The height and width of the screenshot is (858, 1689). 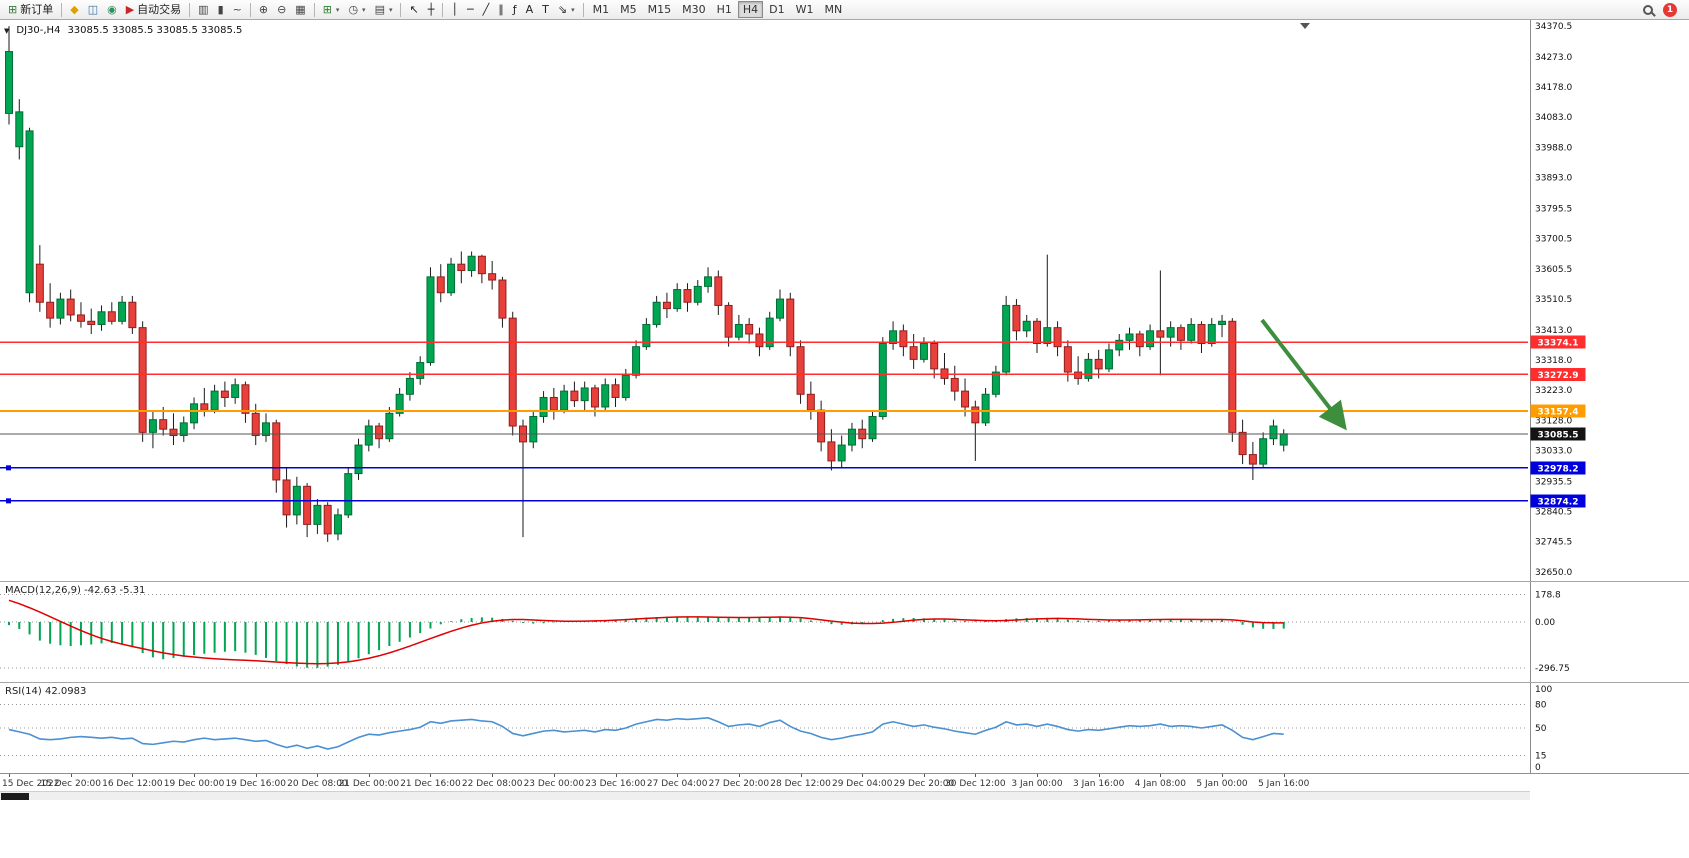 I want to click on svg-text: 33318.0, so click(x=1553, y=361).